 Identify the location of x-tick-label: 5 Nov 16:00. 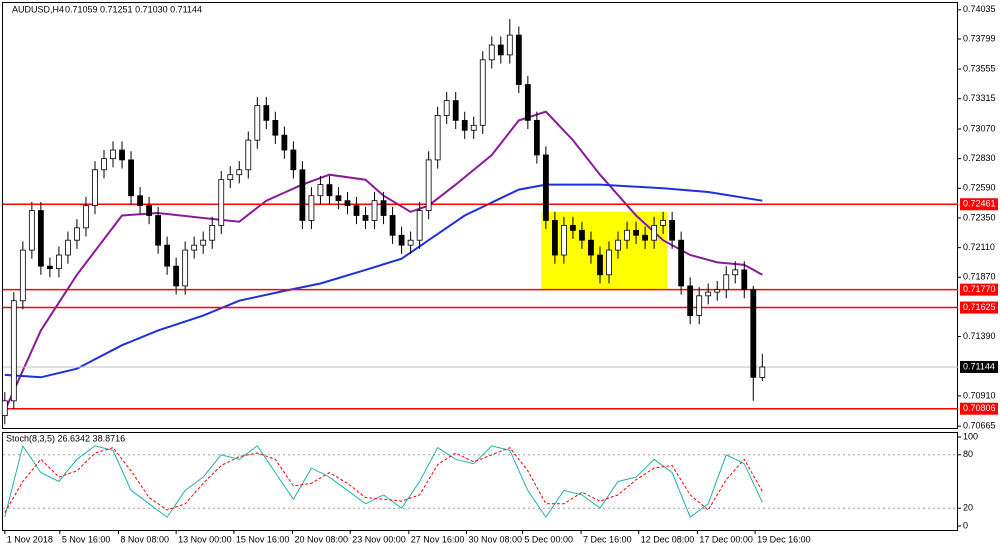
(86, 539).